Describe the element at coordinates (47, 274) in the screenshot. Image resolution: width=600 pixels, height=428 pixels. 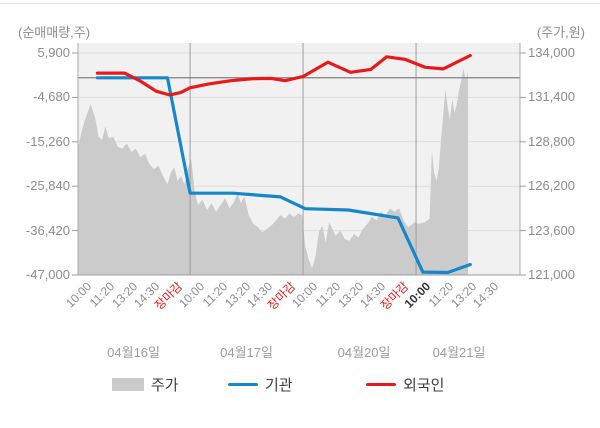
I see `left-axis-tick-label: -47,000` at that location.